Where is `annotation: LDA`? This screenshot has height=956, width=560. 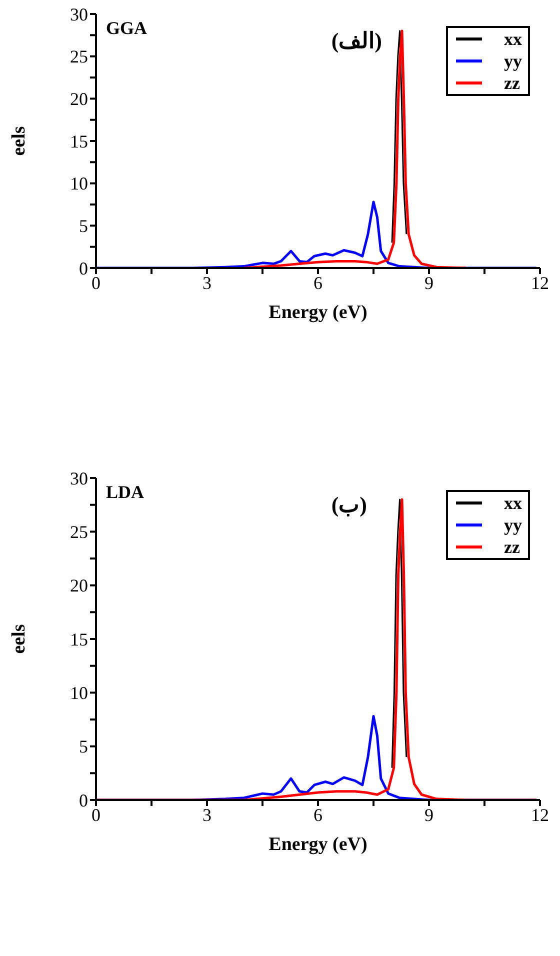
annotation: LDA is located at coordinates (125, 492).